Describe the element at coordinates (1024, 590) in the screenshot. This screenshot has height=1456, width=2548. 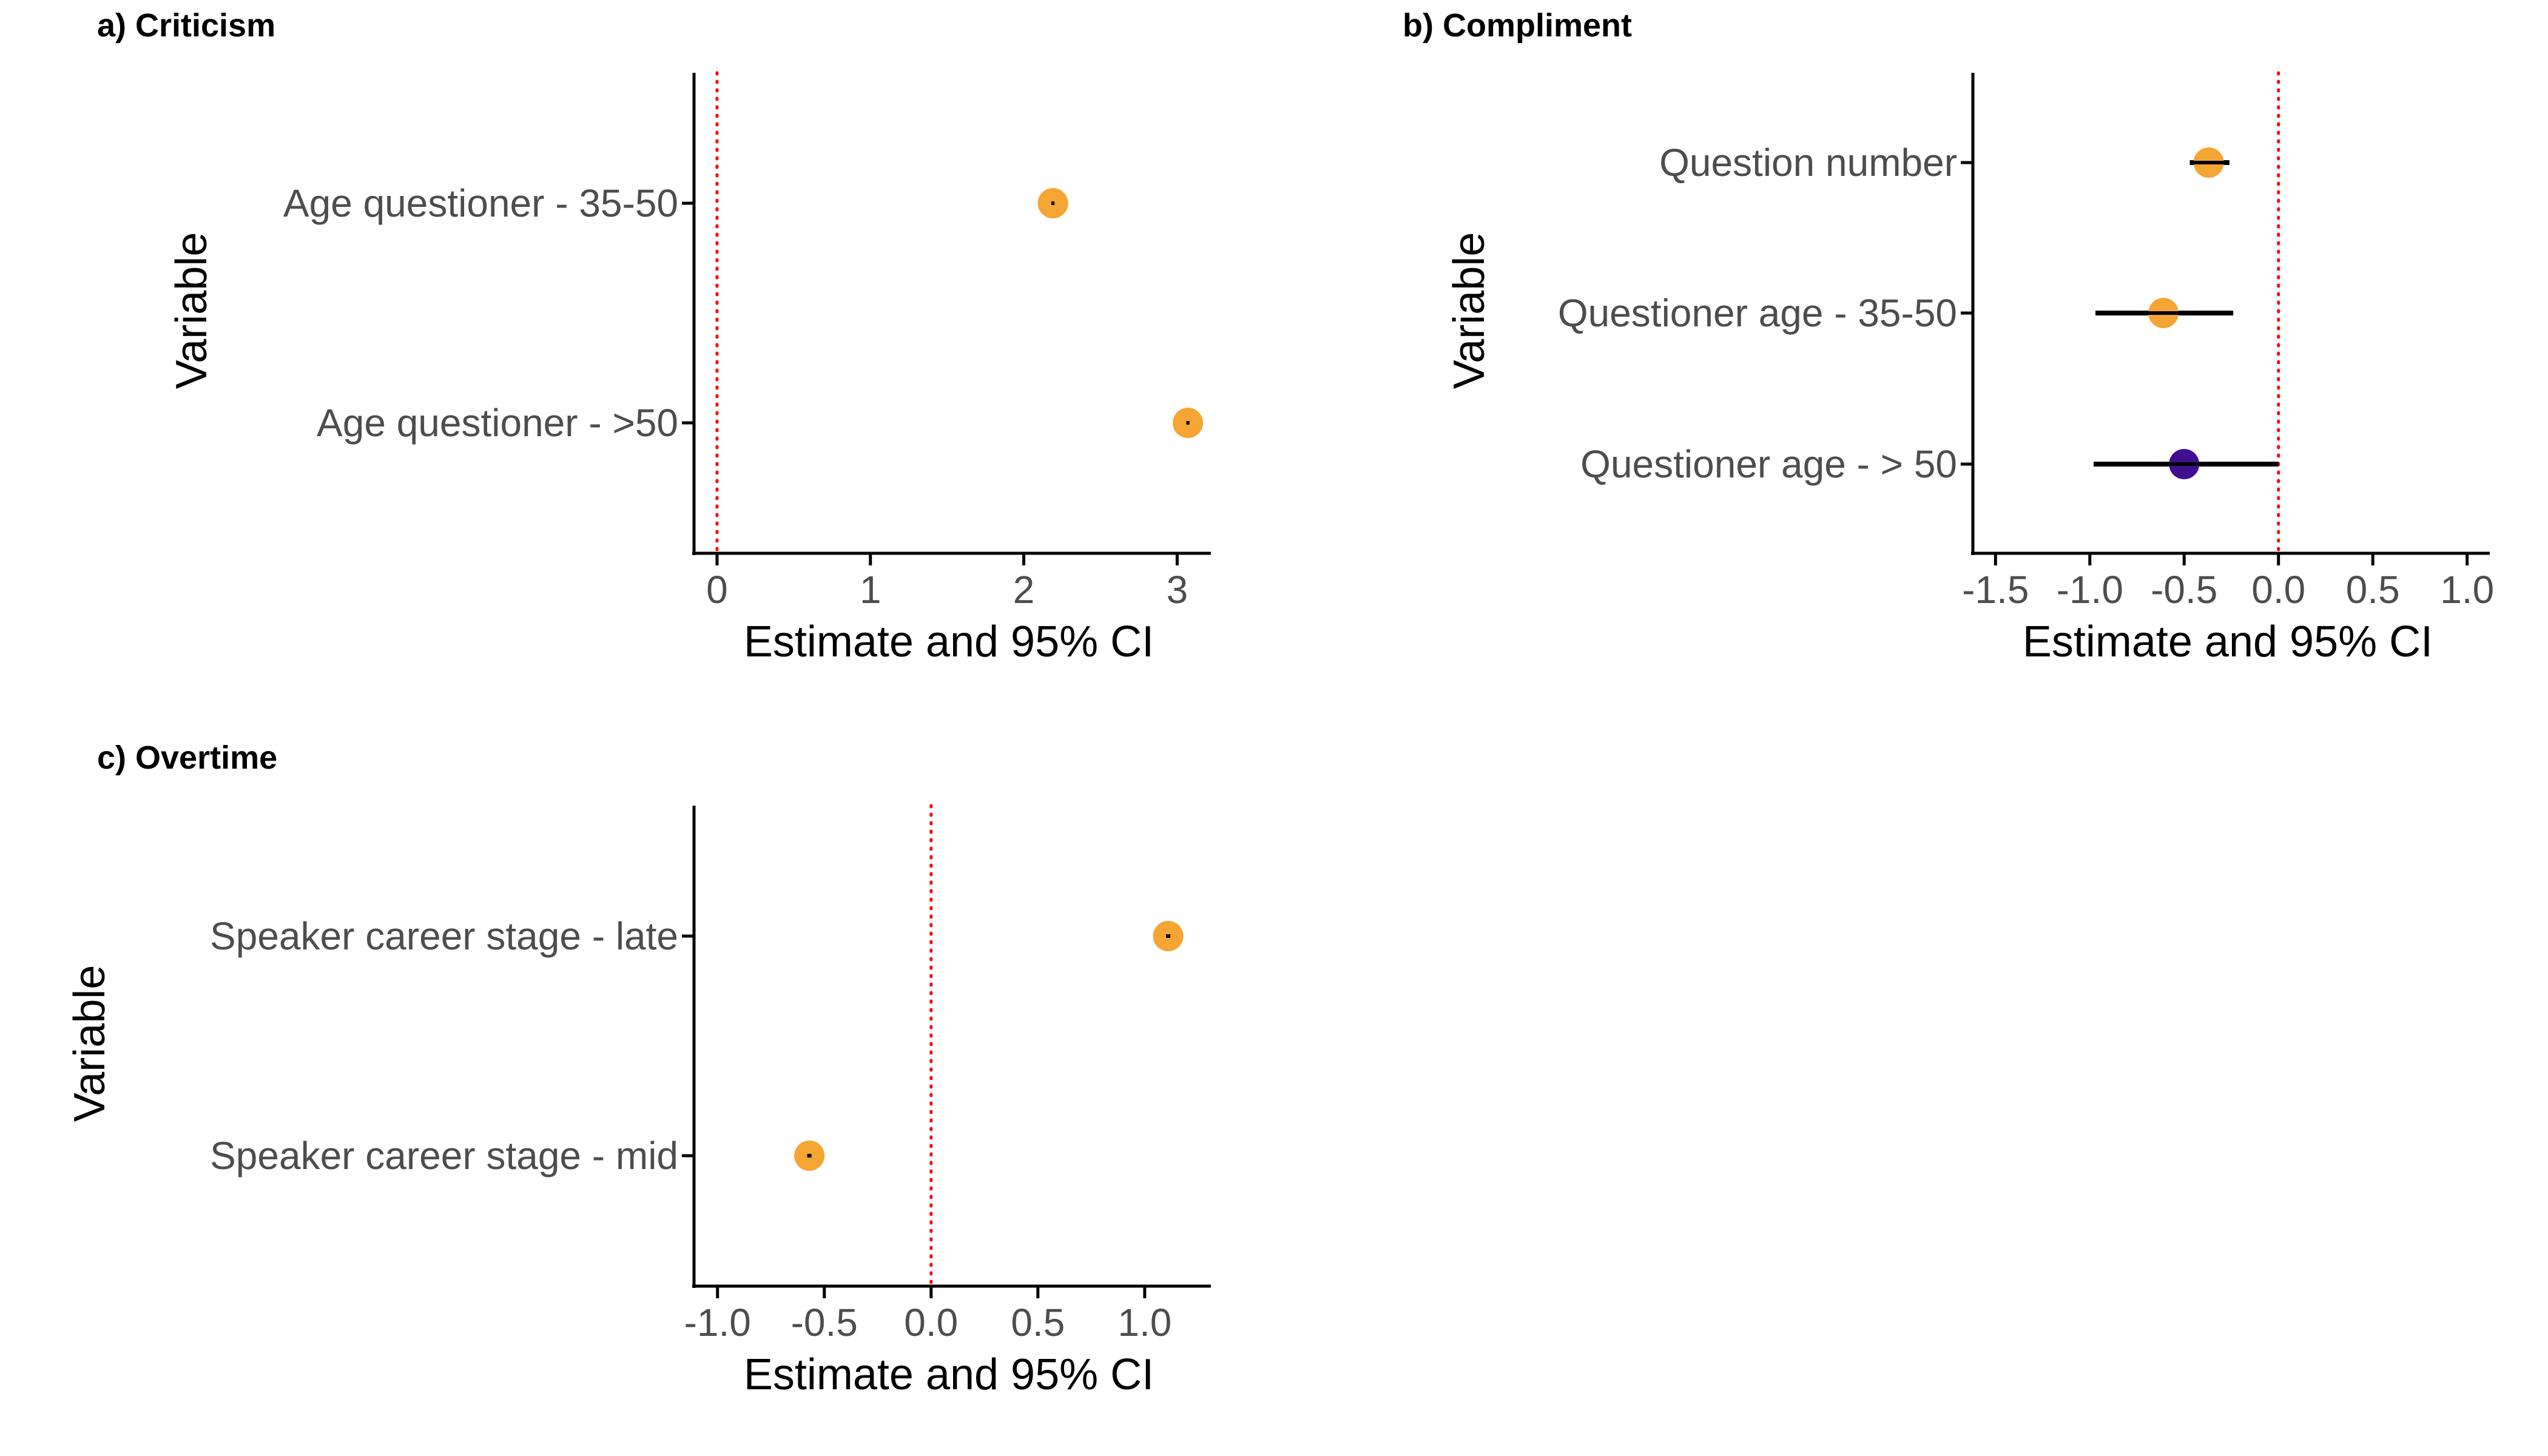
I see `x-tick-label: 2` at that location.